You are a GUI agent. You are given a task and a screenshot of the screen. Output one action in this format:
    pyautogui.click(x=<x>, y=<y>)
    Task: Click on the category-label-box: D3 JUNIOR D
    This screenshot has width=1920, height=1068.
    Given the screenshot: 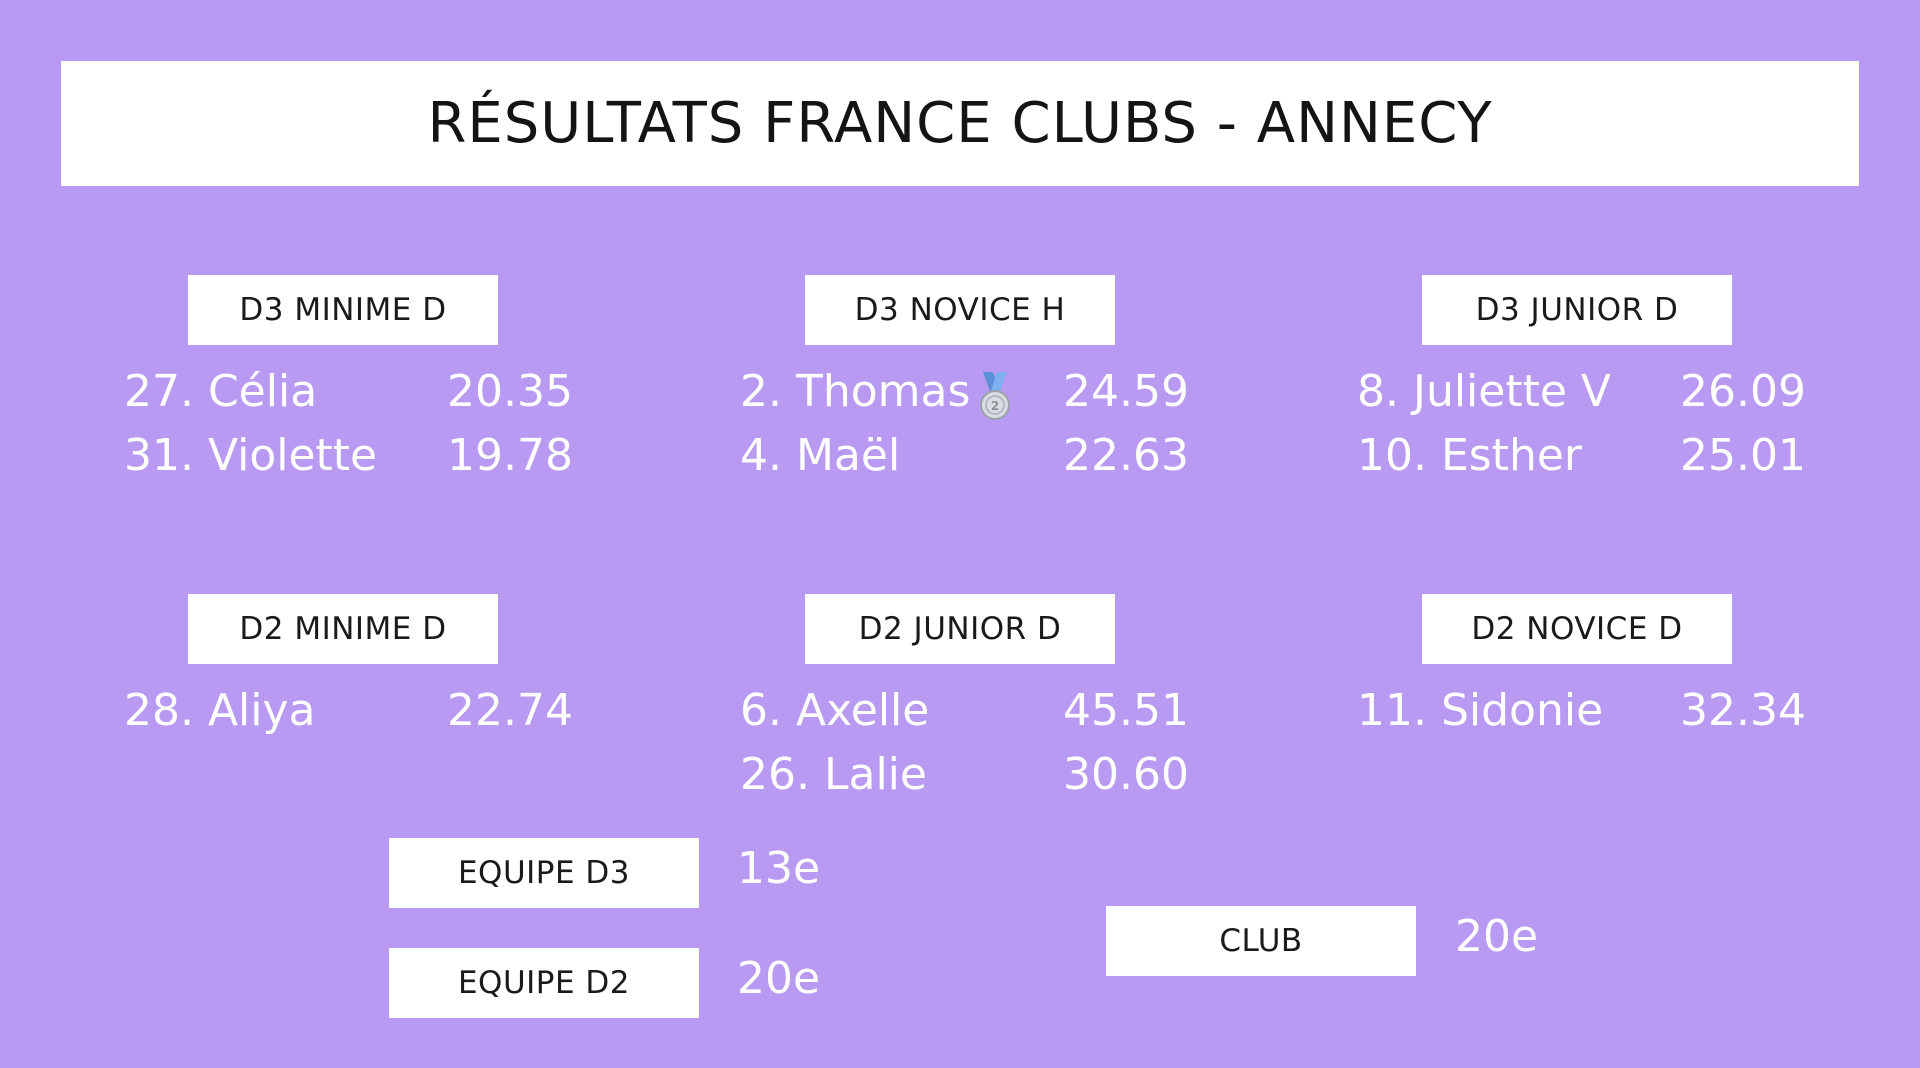 What is the action you would take?
    pyautogui.click(x=1577, y=310)
    